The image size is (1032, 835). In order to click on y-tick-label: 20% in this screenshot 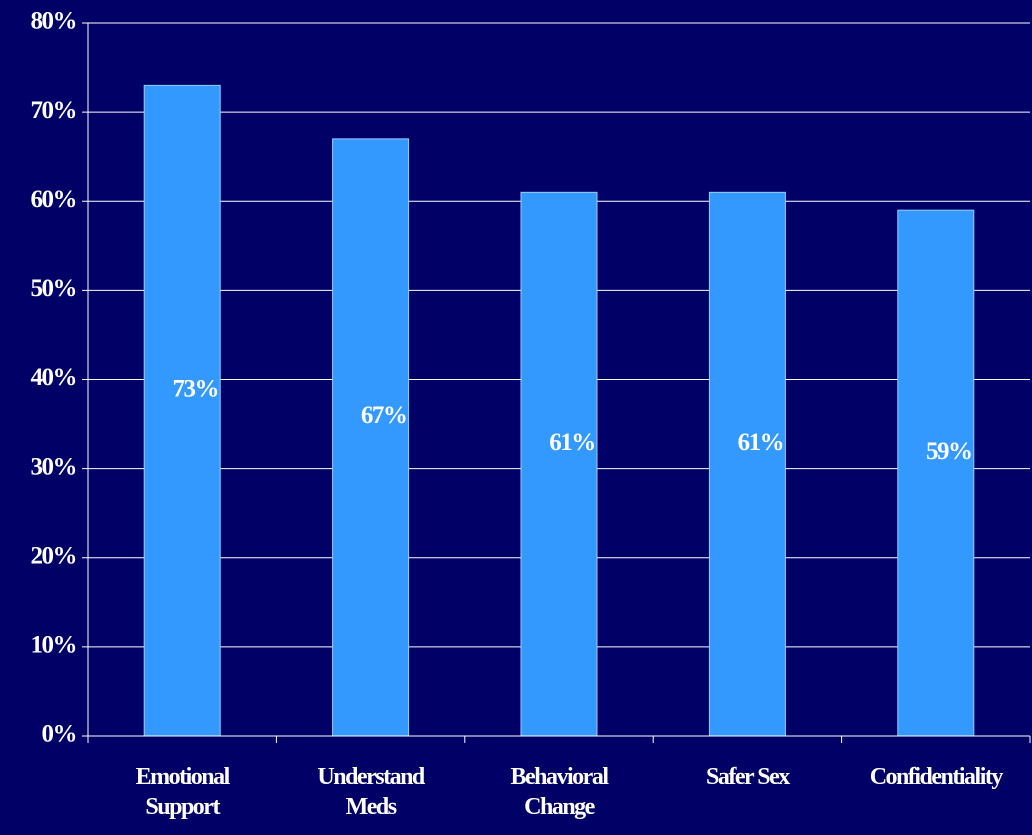, I will do `click(54, 555)`.